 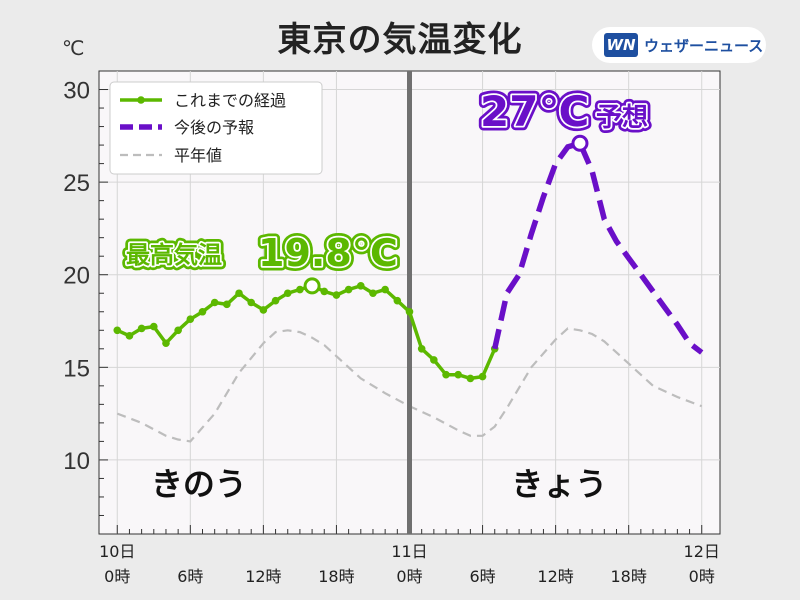 What do you see at coordinates (580, 143) in the screenshot?
I see `forecast-max-marker` at bounding box center [580, 143].